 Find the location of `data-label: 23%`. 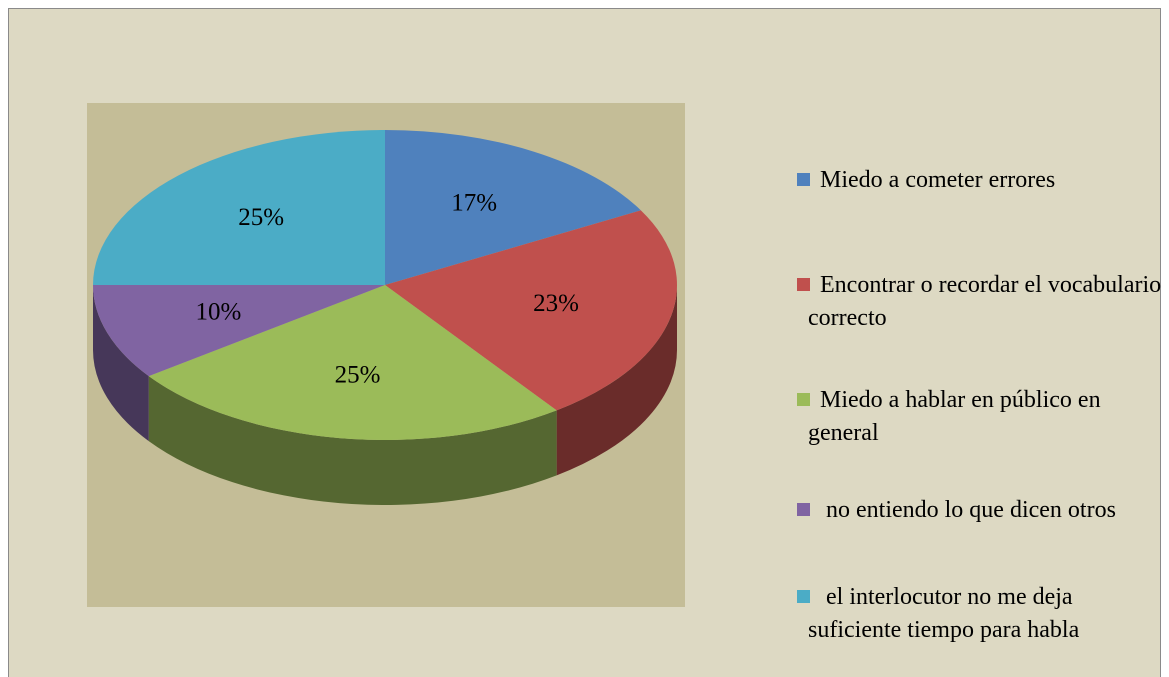

data-label: 23% is located at coordinates (556, 303).